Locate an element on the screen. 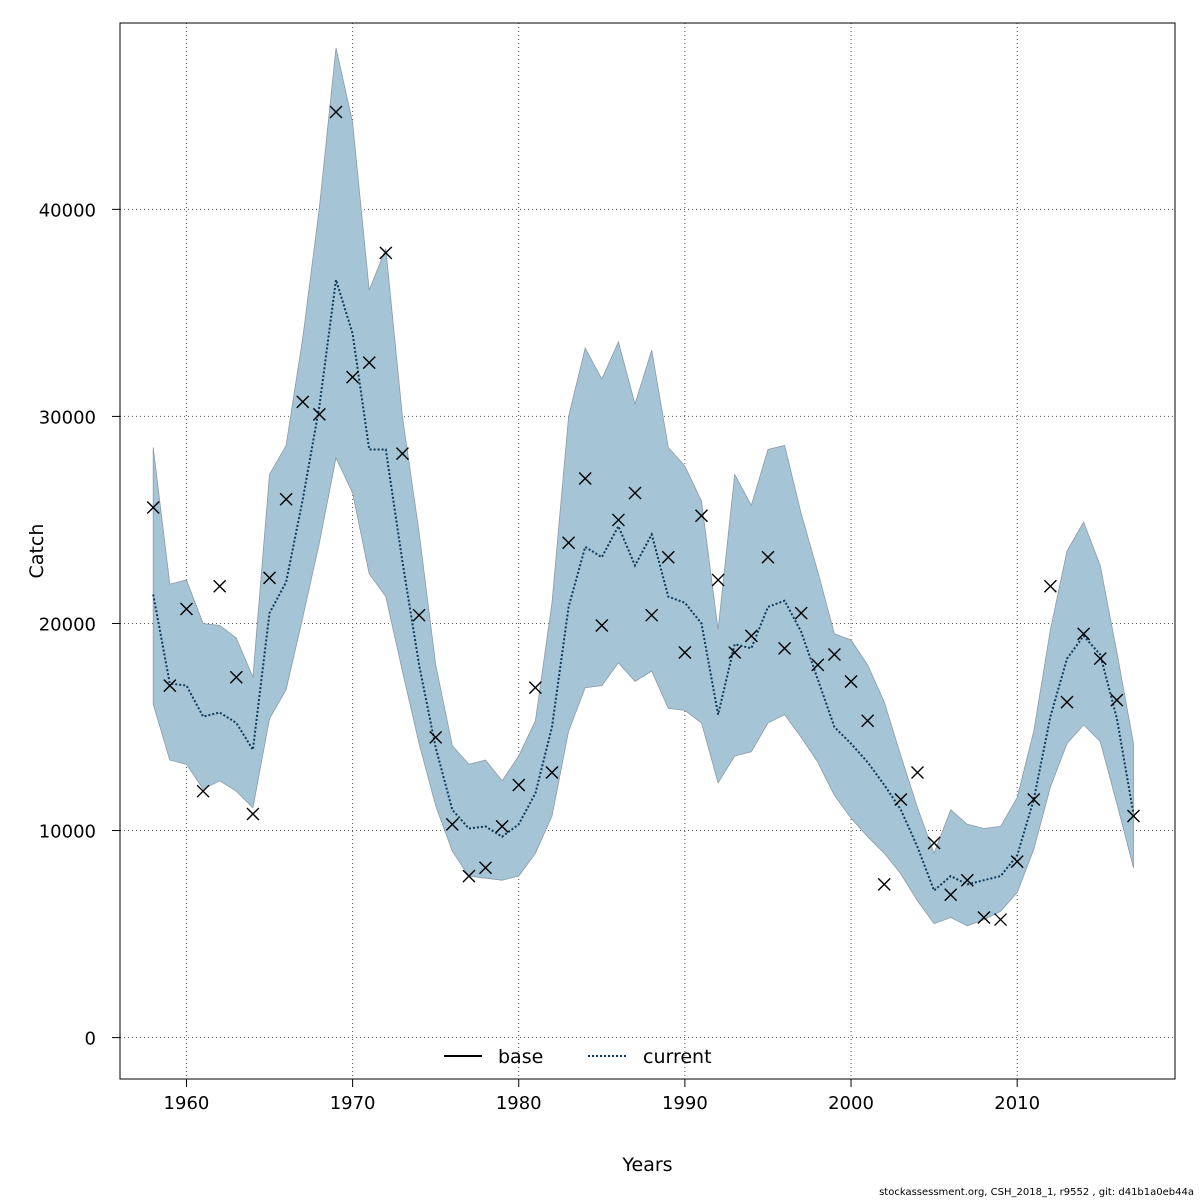 The width and height of the screenshot is (1200, 1200). x-tick-label: 1970 is located at coordinates (353, 1103).